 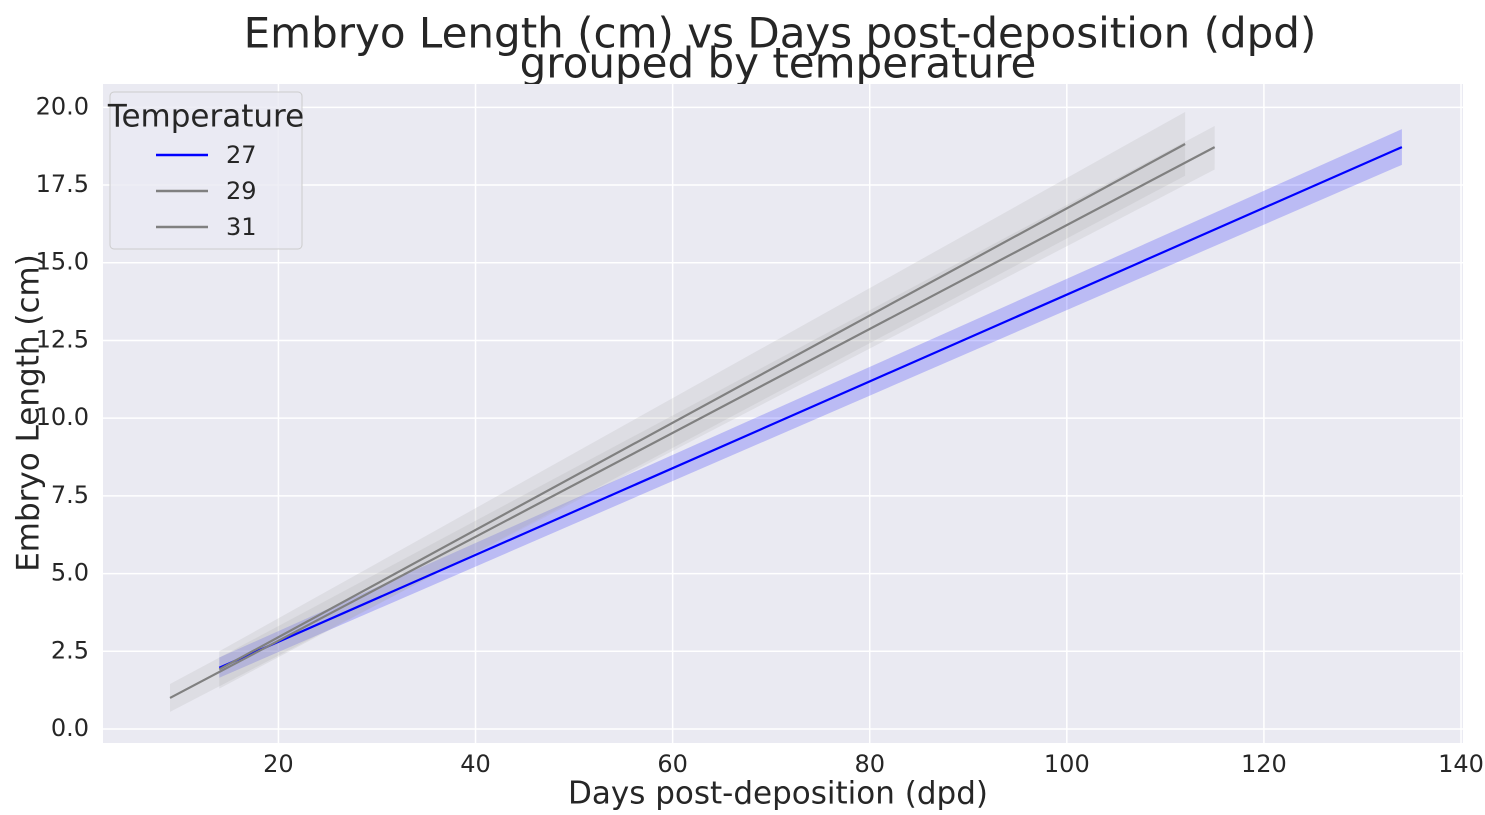 I want to click on y-tick-label: 2.5, so click(x=70, y=650).